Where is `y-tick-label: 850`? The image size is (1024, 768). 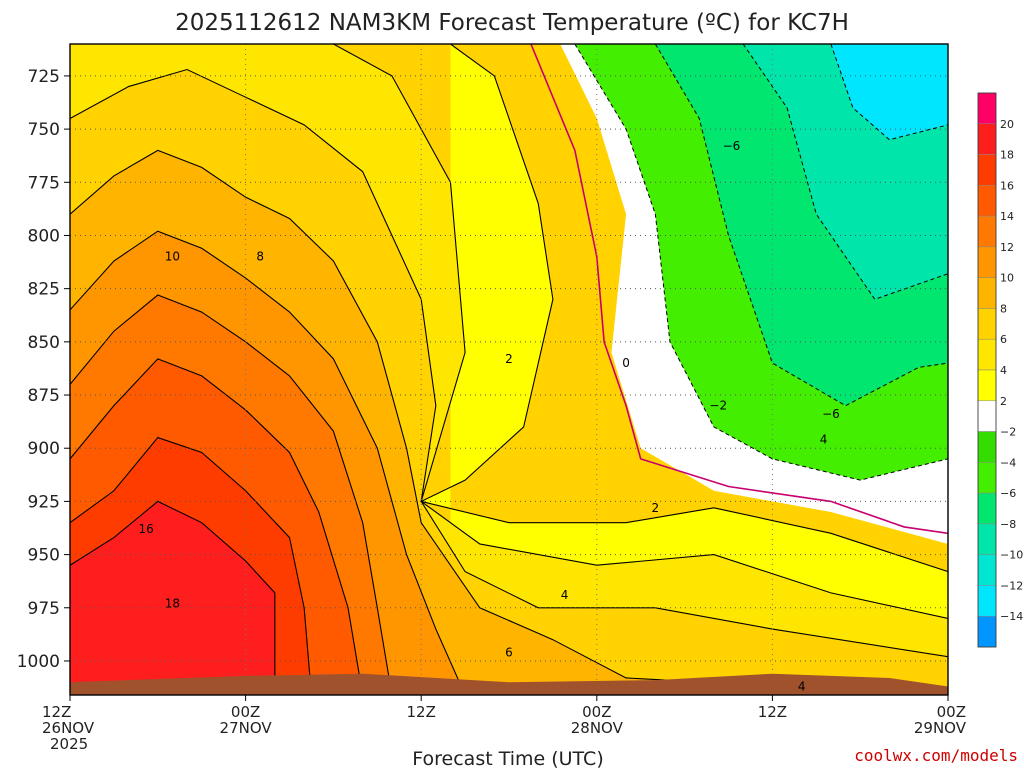 y-tick-label: 850 is located at coordinates (44, 343).